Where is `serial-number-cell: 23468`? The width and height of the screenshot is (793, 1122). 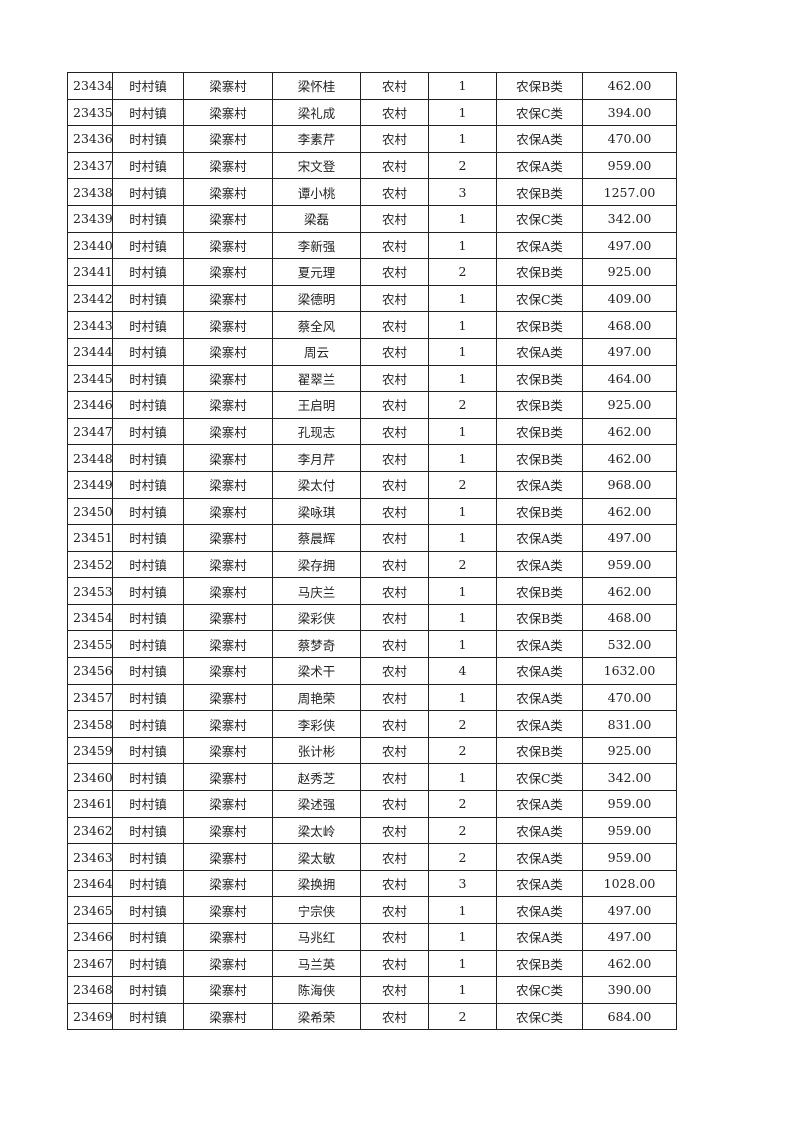
serial-number-cell: 23468 is located at coordinates (90, 990).